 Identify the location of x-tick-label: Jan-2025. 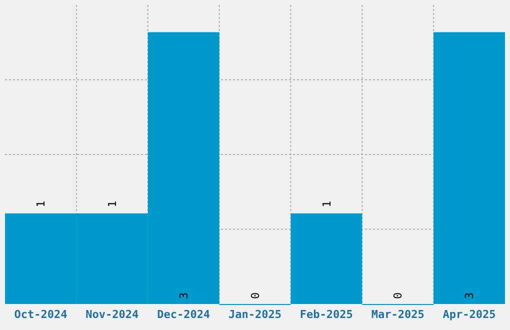
(255, 314).